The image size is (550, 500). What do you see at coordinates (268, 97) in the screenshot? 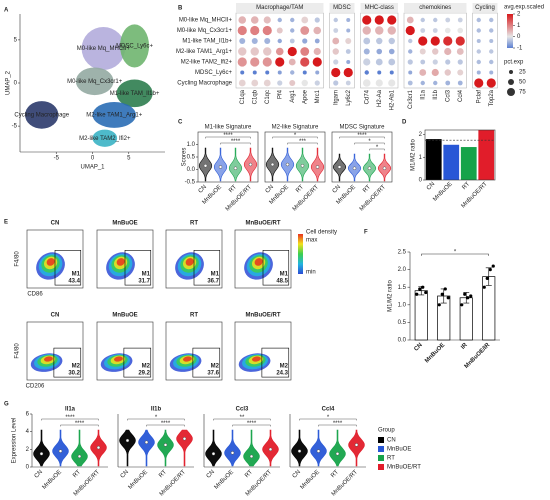
I see `gene-label: C1qc` at bounding box center [268, 97].